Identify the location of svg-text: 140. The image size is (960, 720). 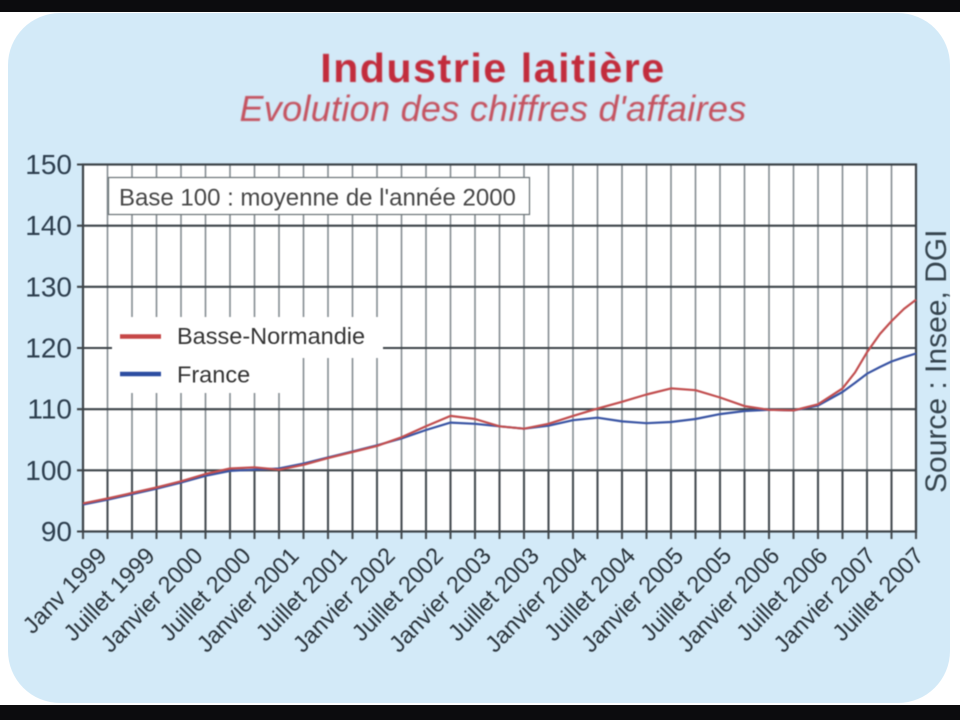
(48, 225).